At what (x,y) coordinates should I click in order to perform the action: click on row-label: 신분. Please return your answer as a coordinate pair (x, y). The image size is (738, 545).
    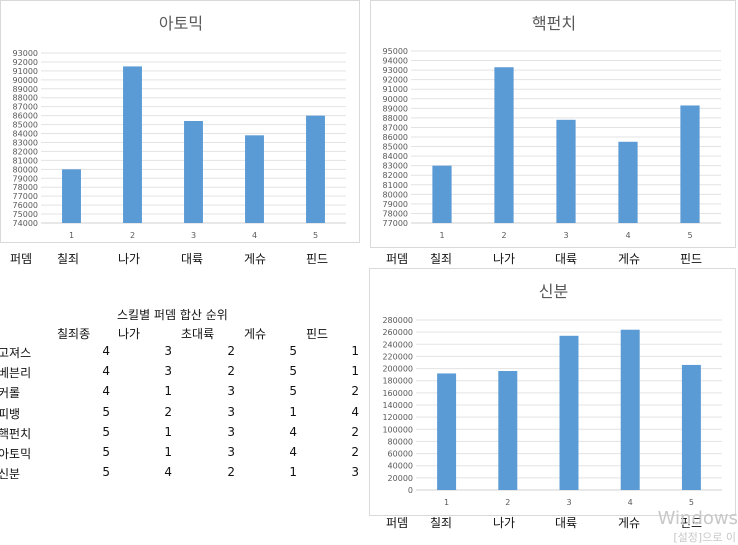
    Looking at the image, I should click on (10, 474).